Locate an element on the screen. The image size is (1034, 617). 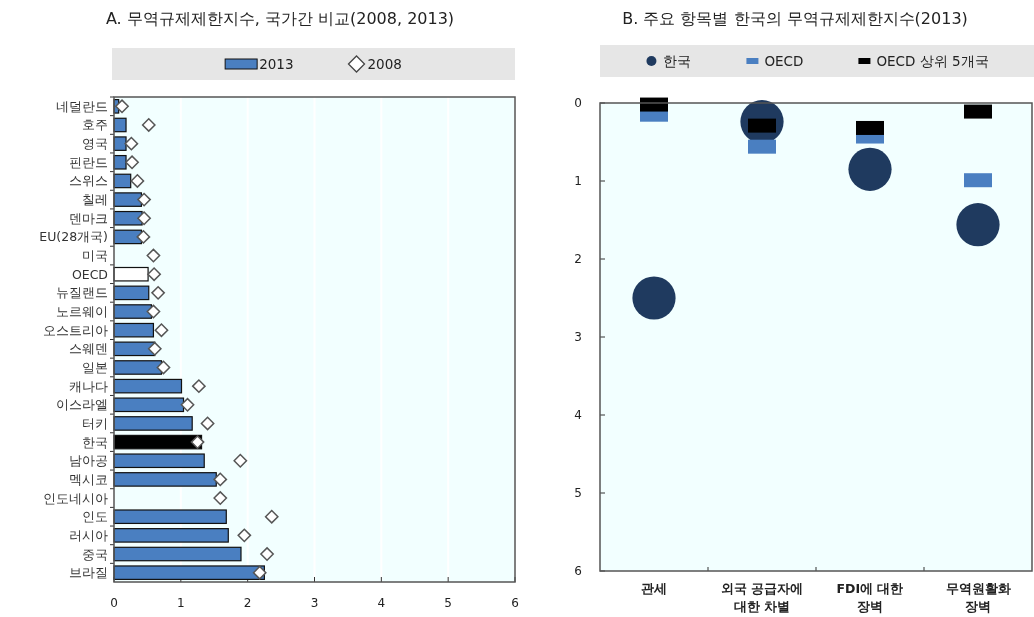
y-tick-label: 호주 is located at coordinates (95, 125).